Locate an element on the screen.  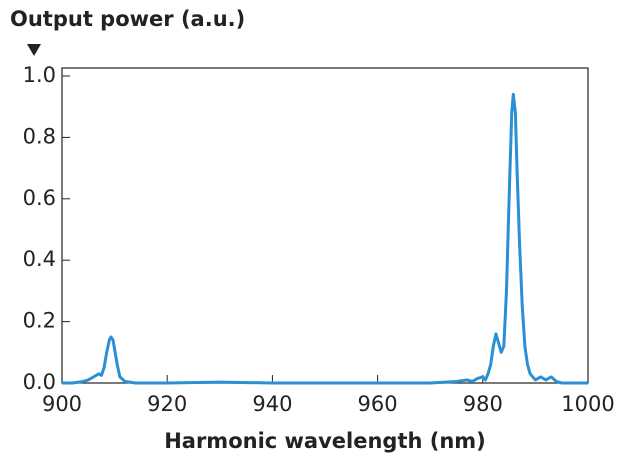
chart-title: Output power (a.u.) is located at coordinates (127, 19).